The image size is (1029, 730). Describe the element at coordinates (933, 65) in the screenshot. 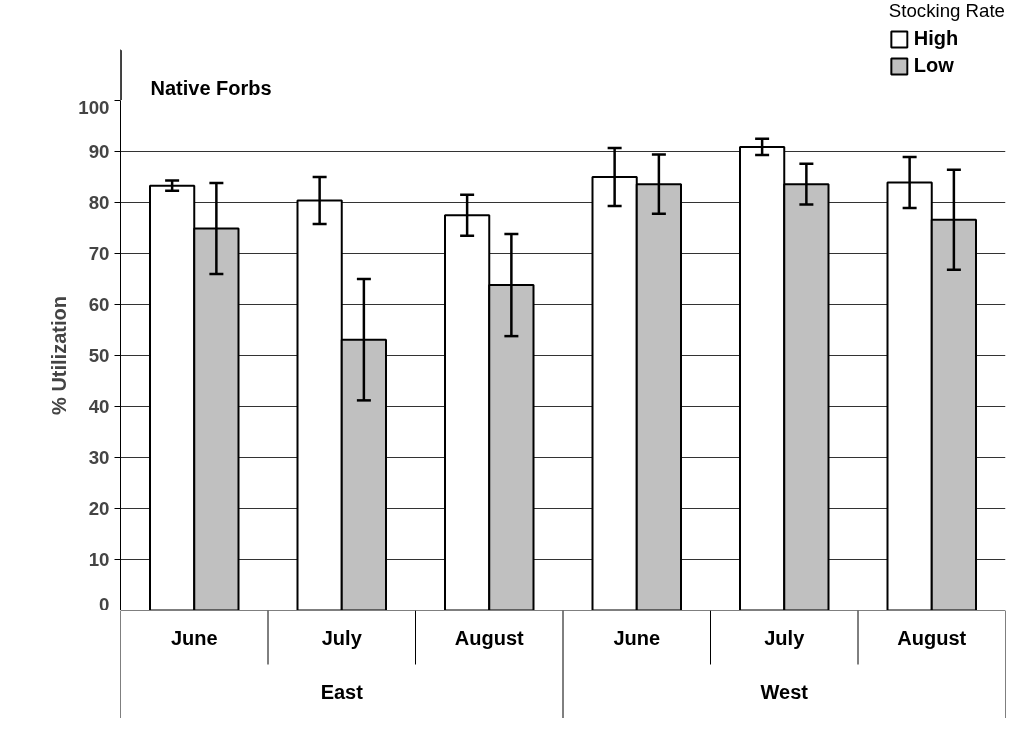

I see `legend-label: Low` at that location.